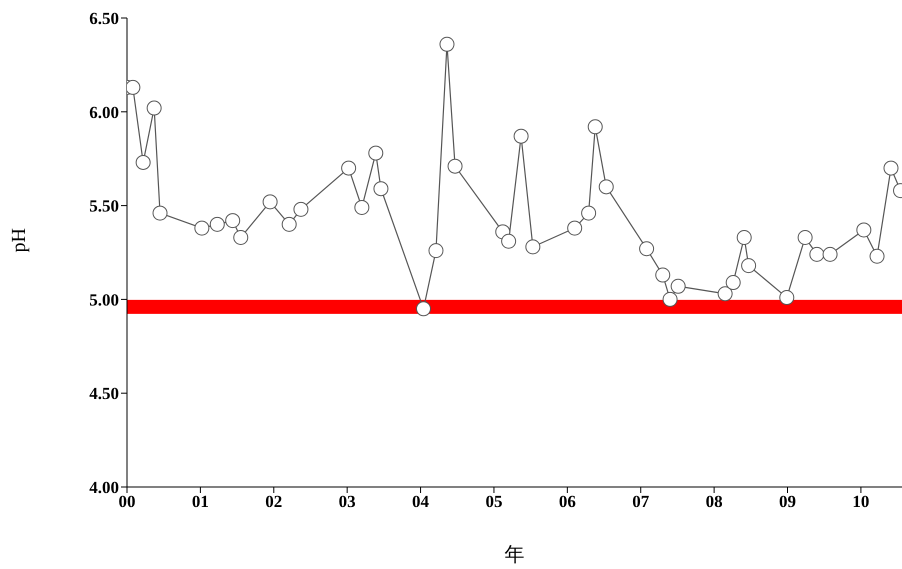 The height and width of the screenshot is (569, 902). What do you see at coordinates (127, 502) in the screenshot?
I see `x-tick-label: 00` at bounding box center [127, 502].